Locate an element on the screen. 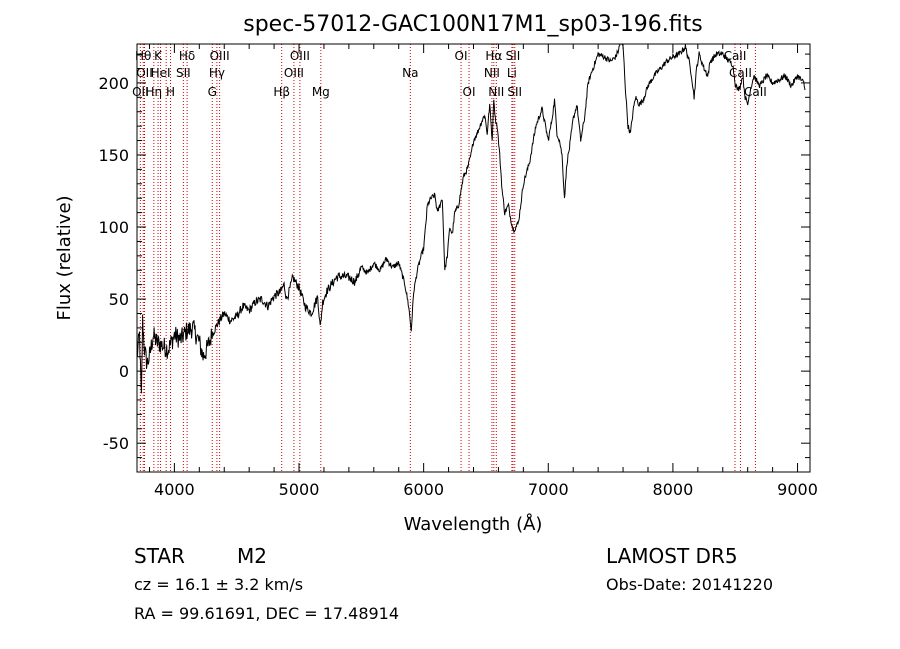 The image size is (900, 649). spectral-line-label: Hγ is located at coordinates (217, 73).